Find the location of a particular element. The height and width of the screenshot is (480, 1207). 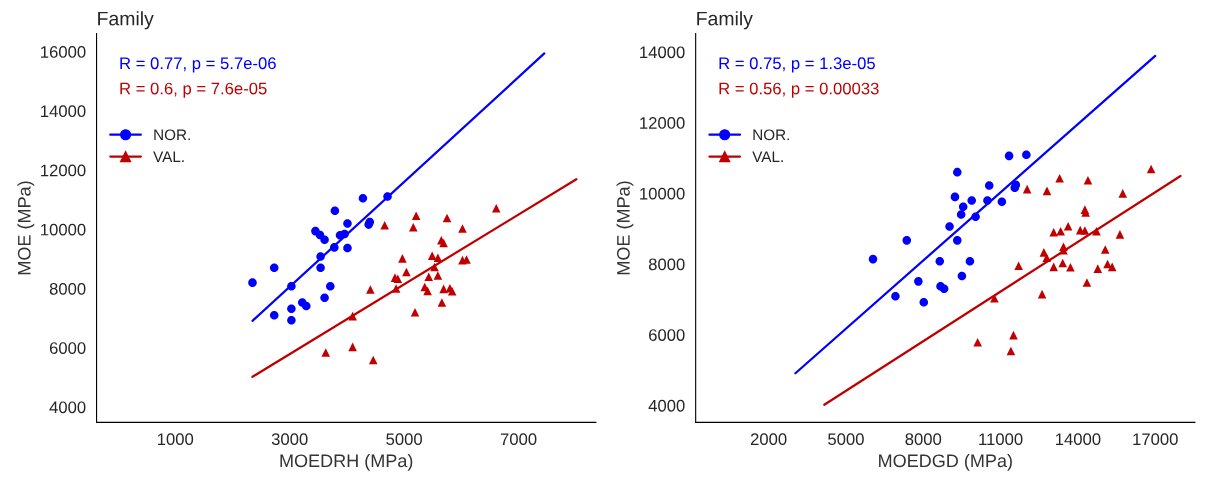

x-tick-label: 17000 is located at coordinates (1155, 439).